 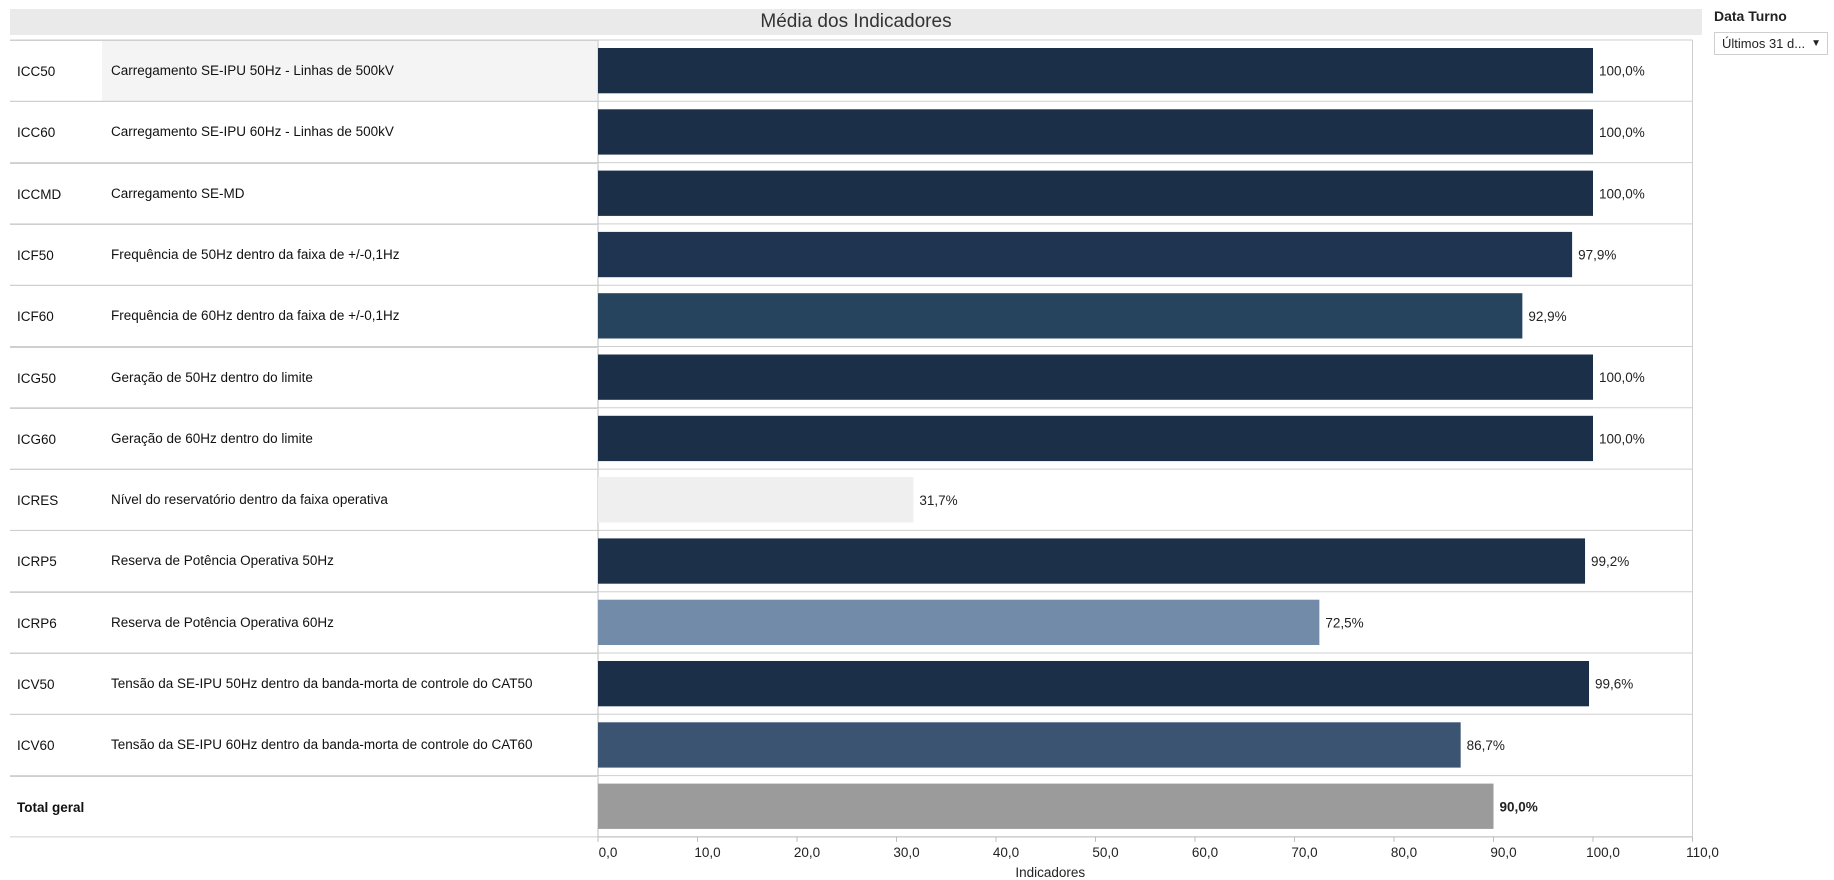 I want to click on total-value-label: 90,0%, so click(x=1519, y=806).